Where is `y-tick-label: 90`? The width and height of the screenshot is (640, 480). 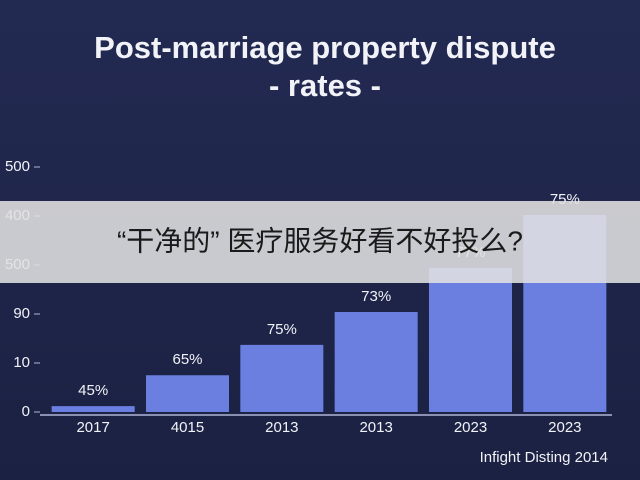 y-tick-label: 90 is located at coordinates (21, 313).